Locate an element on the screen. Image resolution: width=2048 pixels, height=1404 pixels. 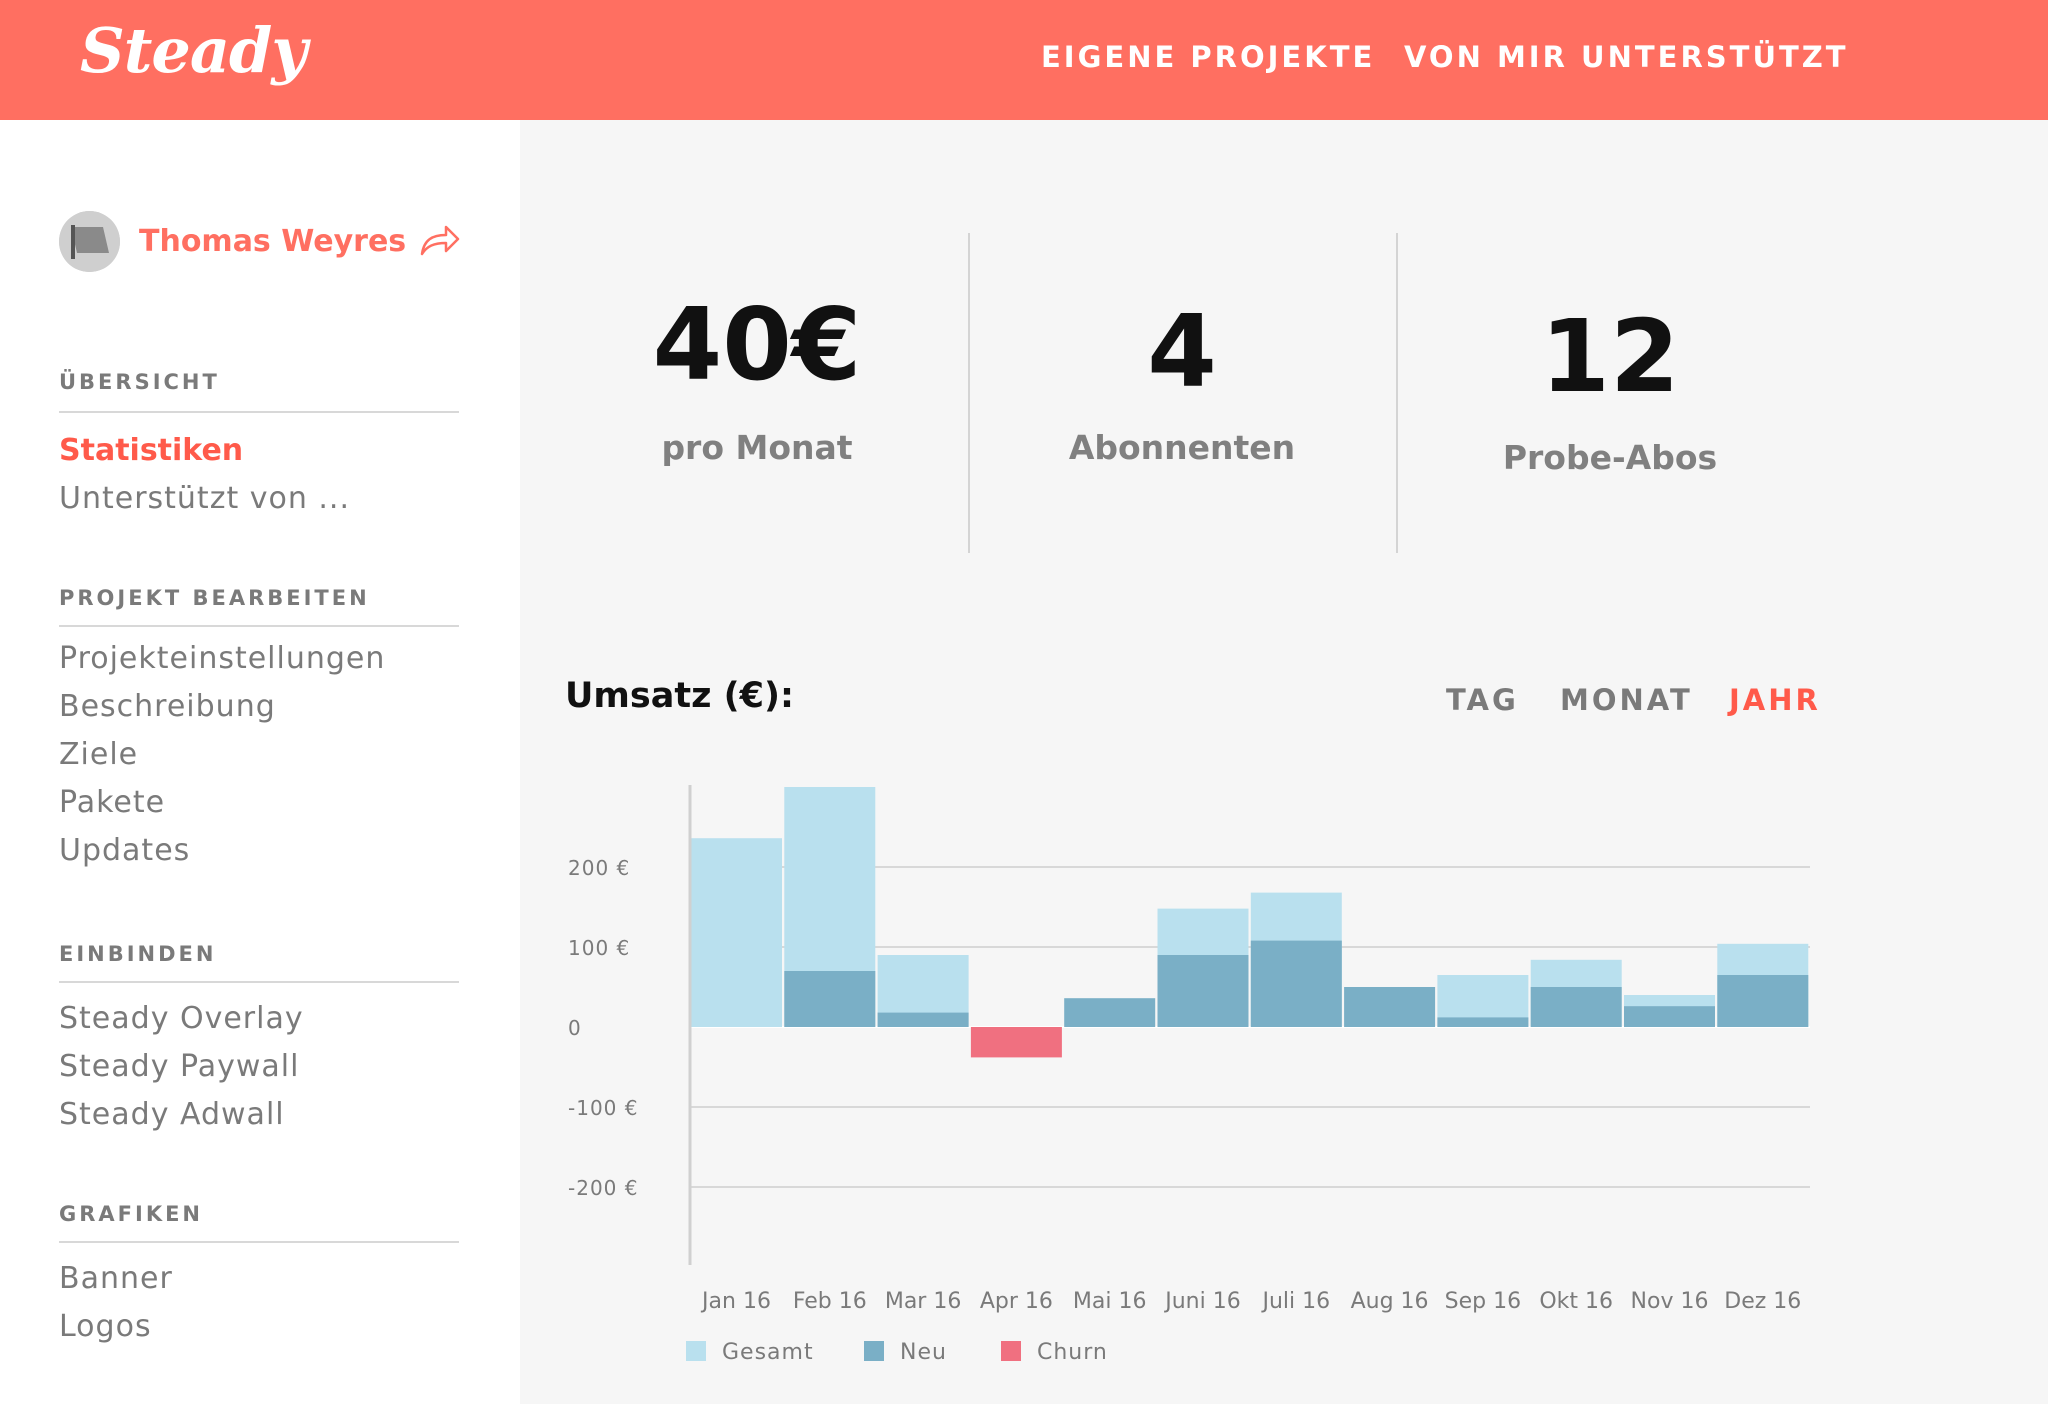
avatar-flag-icon is located at coordinates (89, 241).